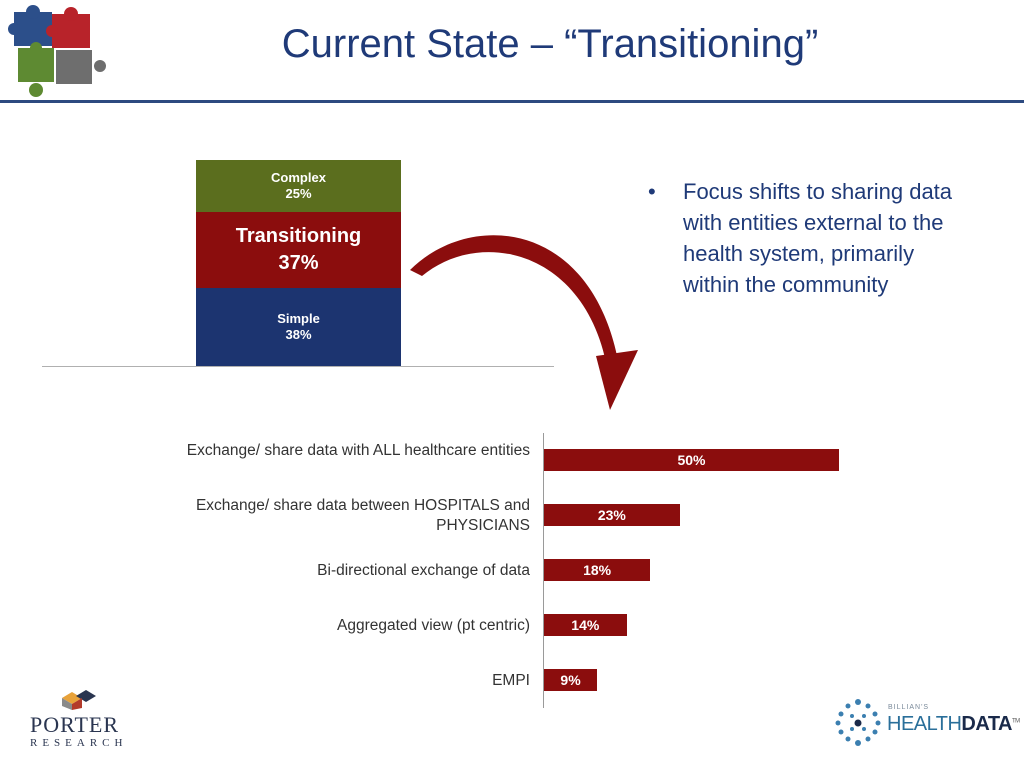 Image resolution: width=1024 pixels, height=768 pixels. I want to click on puzzle-logo, so click(57, 51).